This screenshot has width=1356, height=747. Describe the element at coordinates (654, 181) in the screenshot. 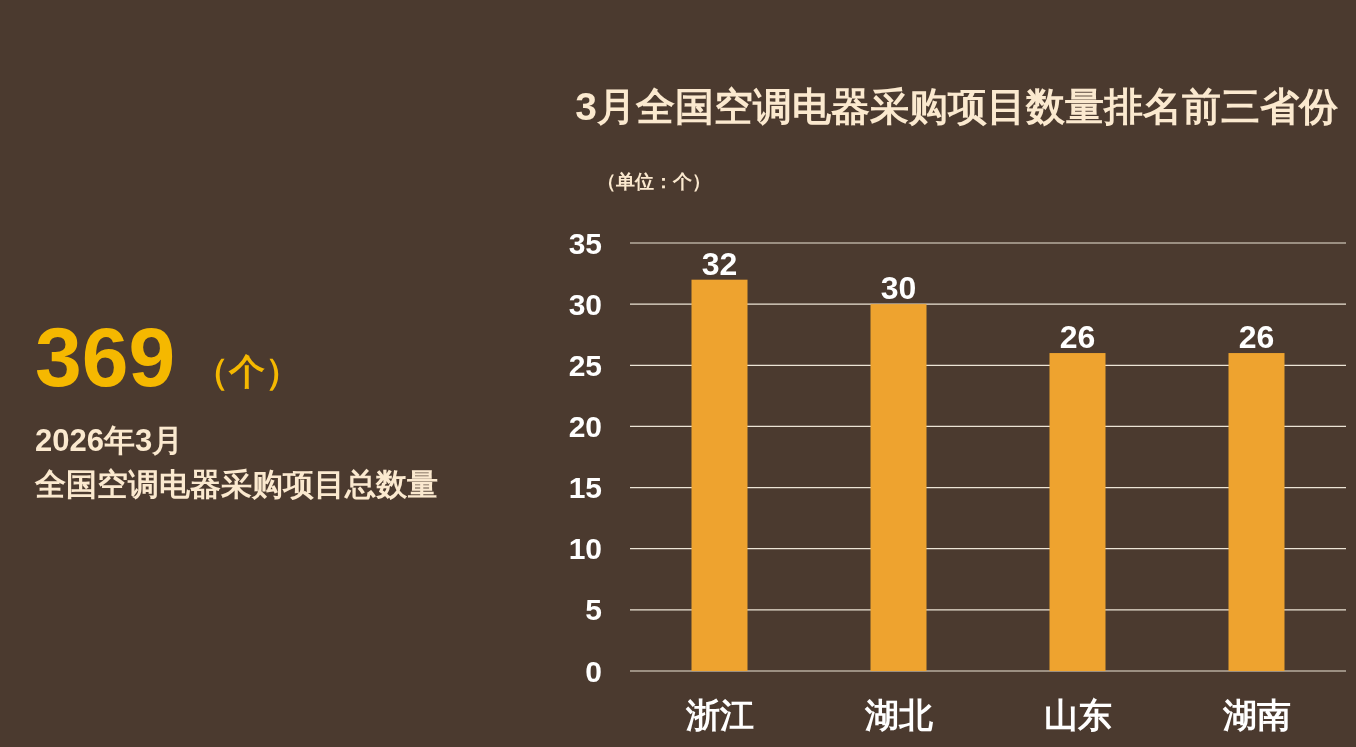

I see `ylabel: （单位：个）` at that location.